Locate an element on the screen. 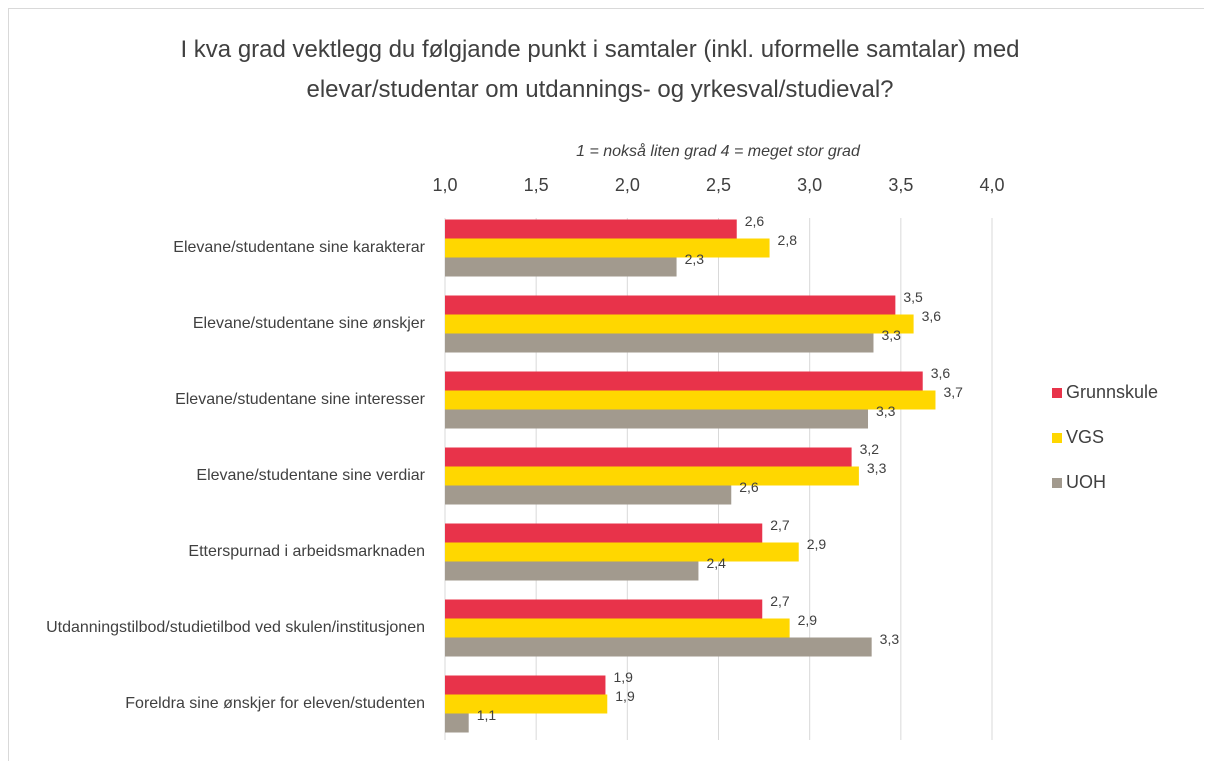 This screenshot has width=1205, height=762. y-tick-label: Elevane/studentane sine interesser is located at coordinates (300, 399).